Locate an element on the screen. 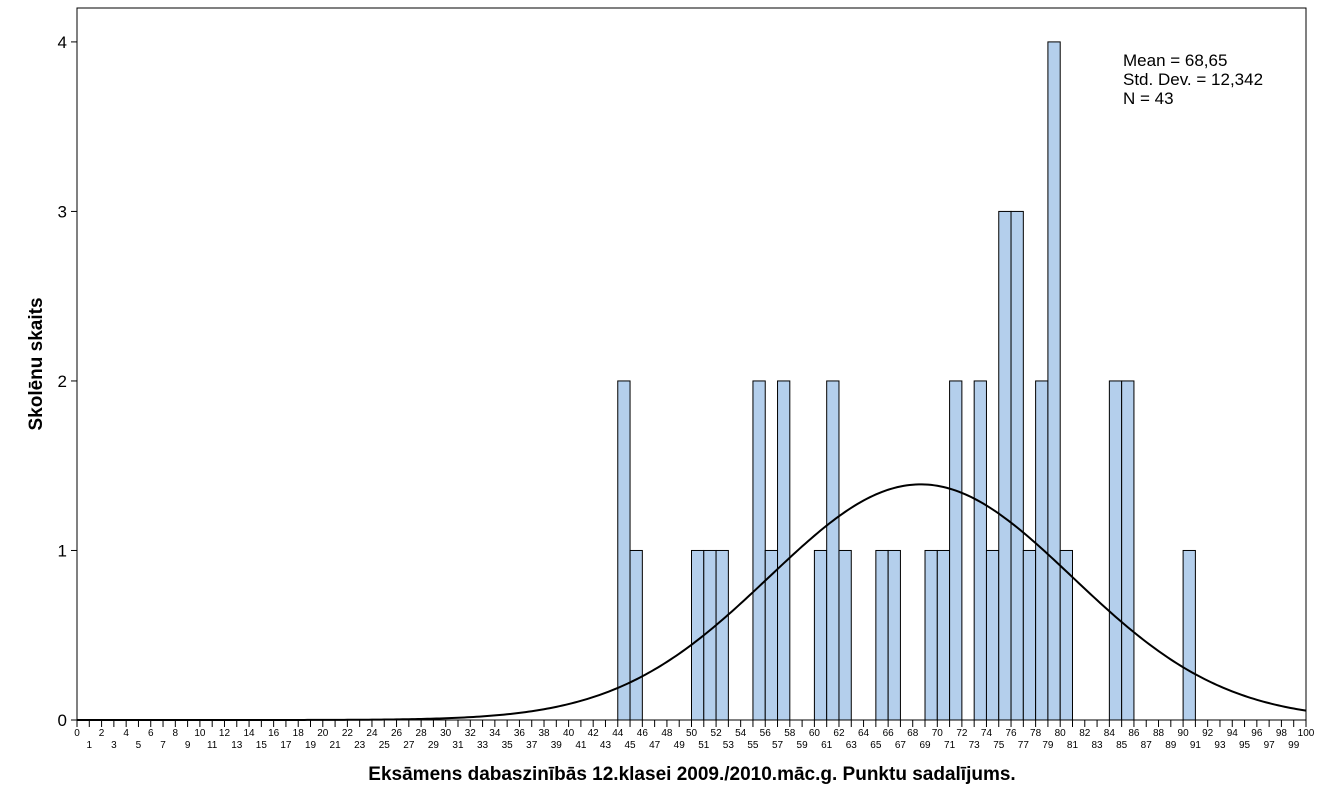 The image size is (1334, 801). x-tick-label: 61 is located at coordinates (827, 745).